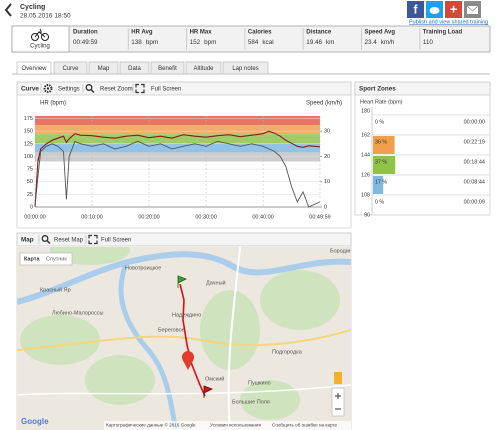  What do you see at coordinates (40, 33) in the screenshot?
I see `bike-frame` at bounding box center [40, 33].